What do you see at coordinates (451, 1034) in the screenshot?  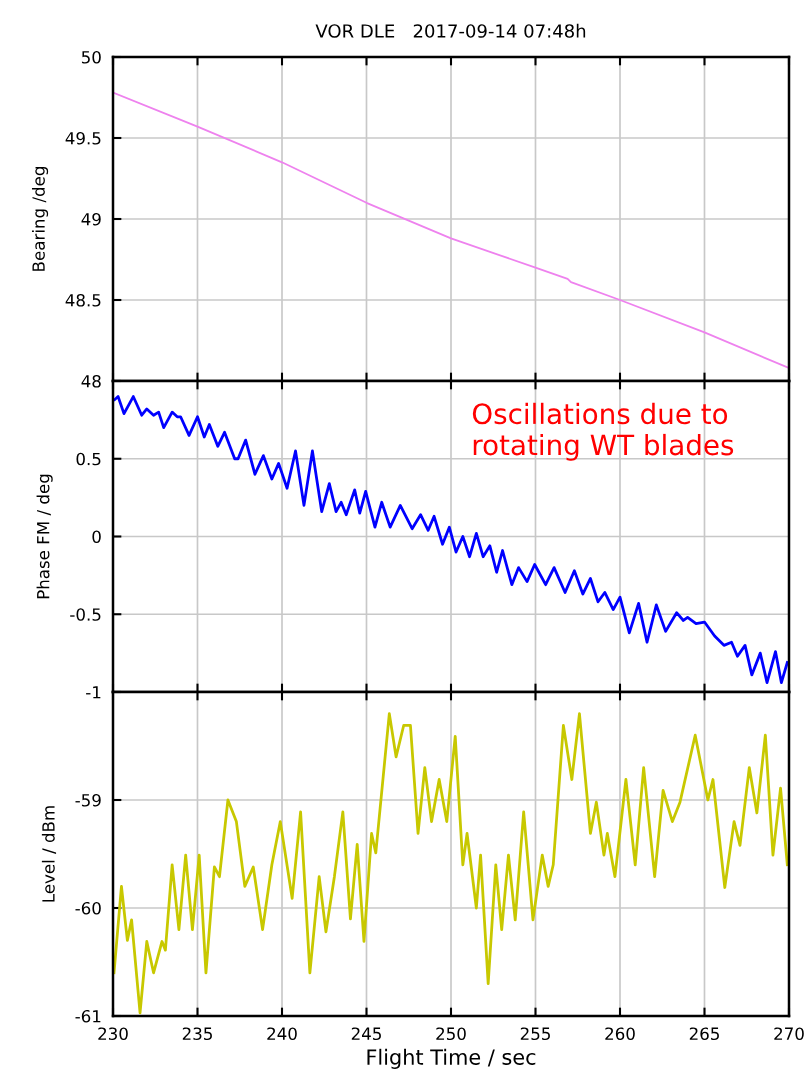 I see `x-tick-label: 250` at bounding box center [451, 1034].